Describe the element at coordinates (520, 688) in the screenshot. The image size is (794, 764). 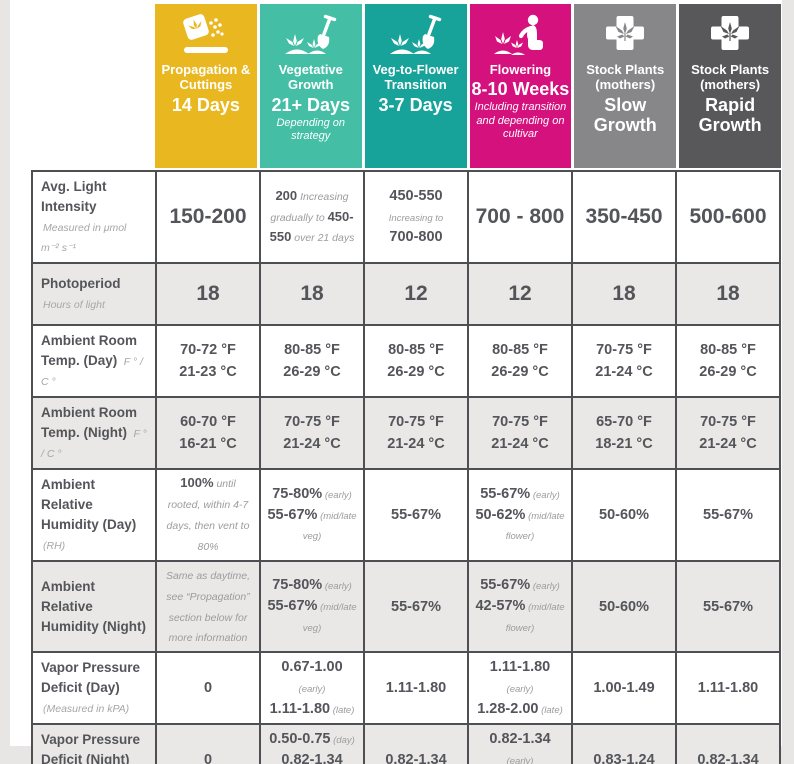
I see `value-cell: 1.11-1.80 (early) 1.28-2.00 (late)` at that location.